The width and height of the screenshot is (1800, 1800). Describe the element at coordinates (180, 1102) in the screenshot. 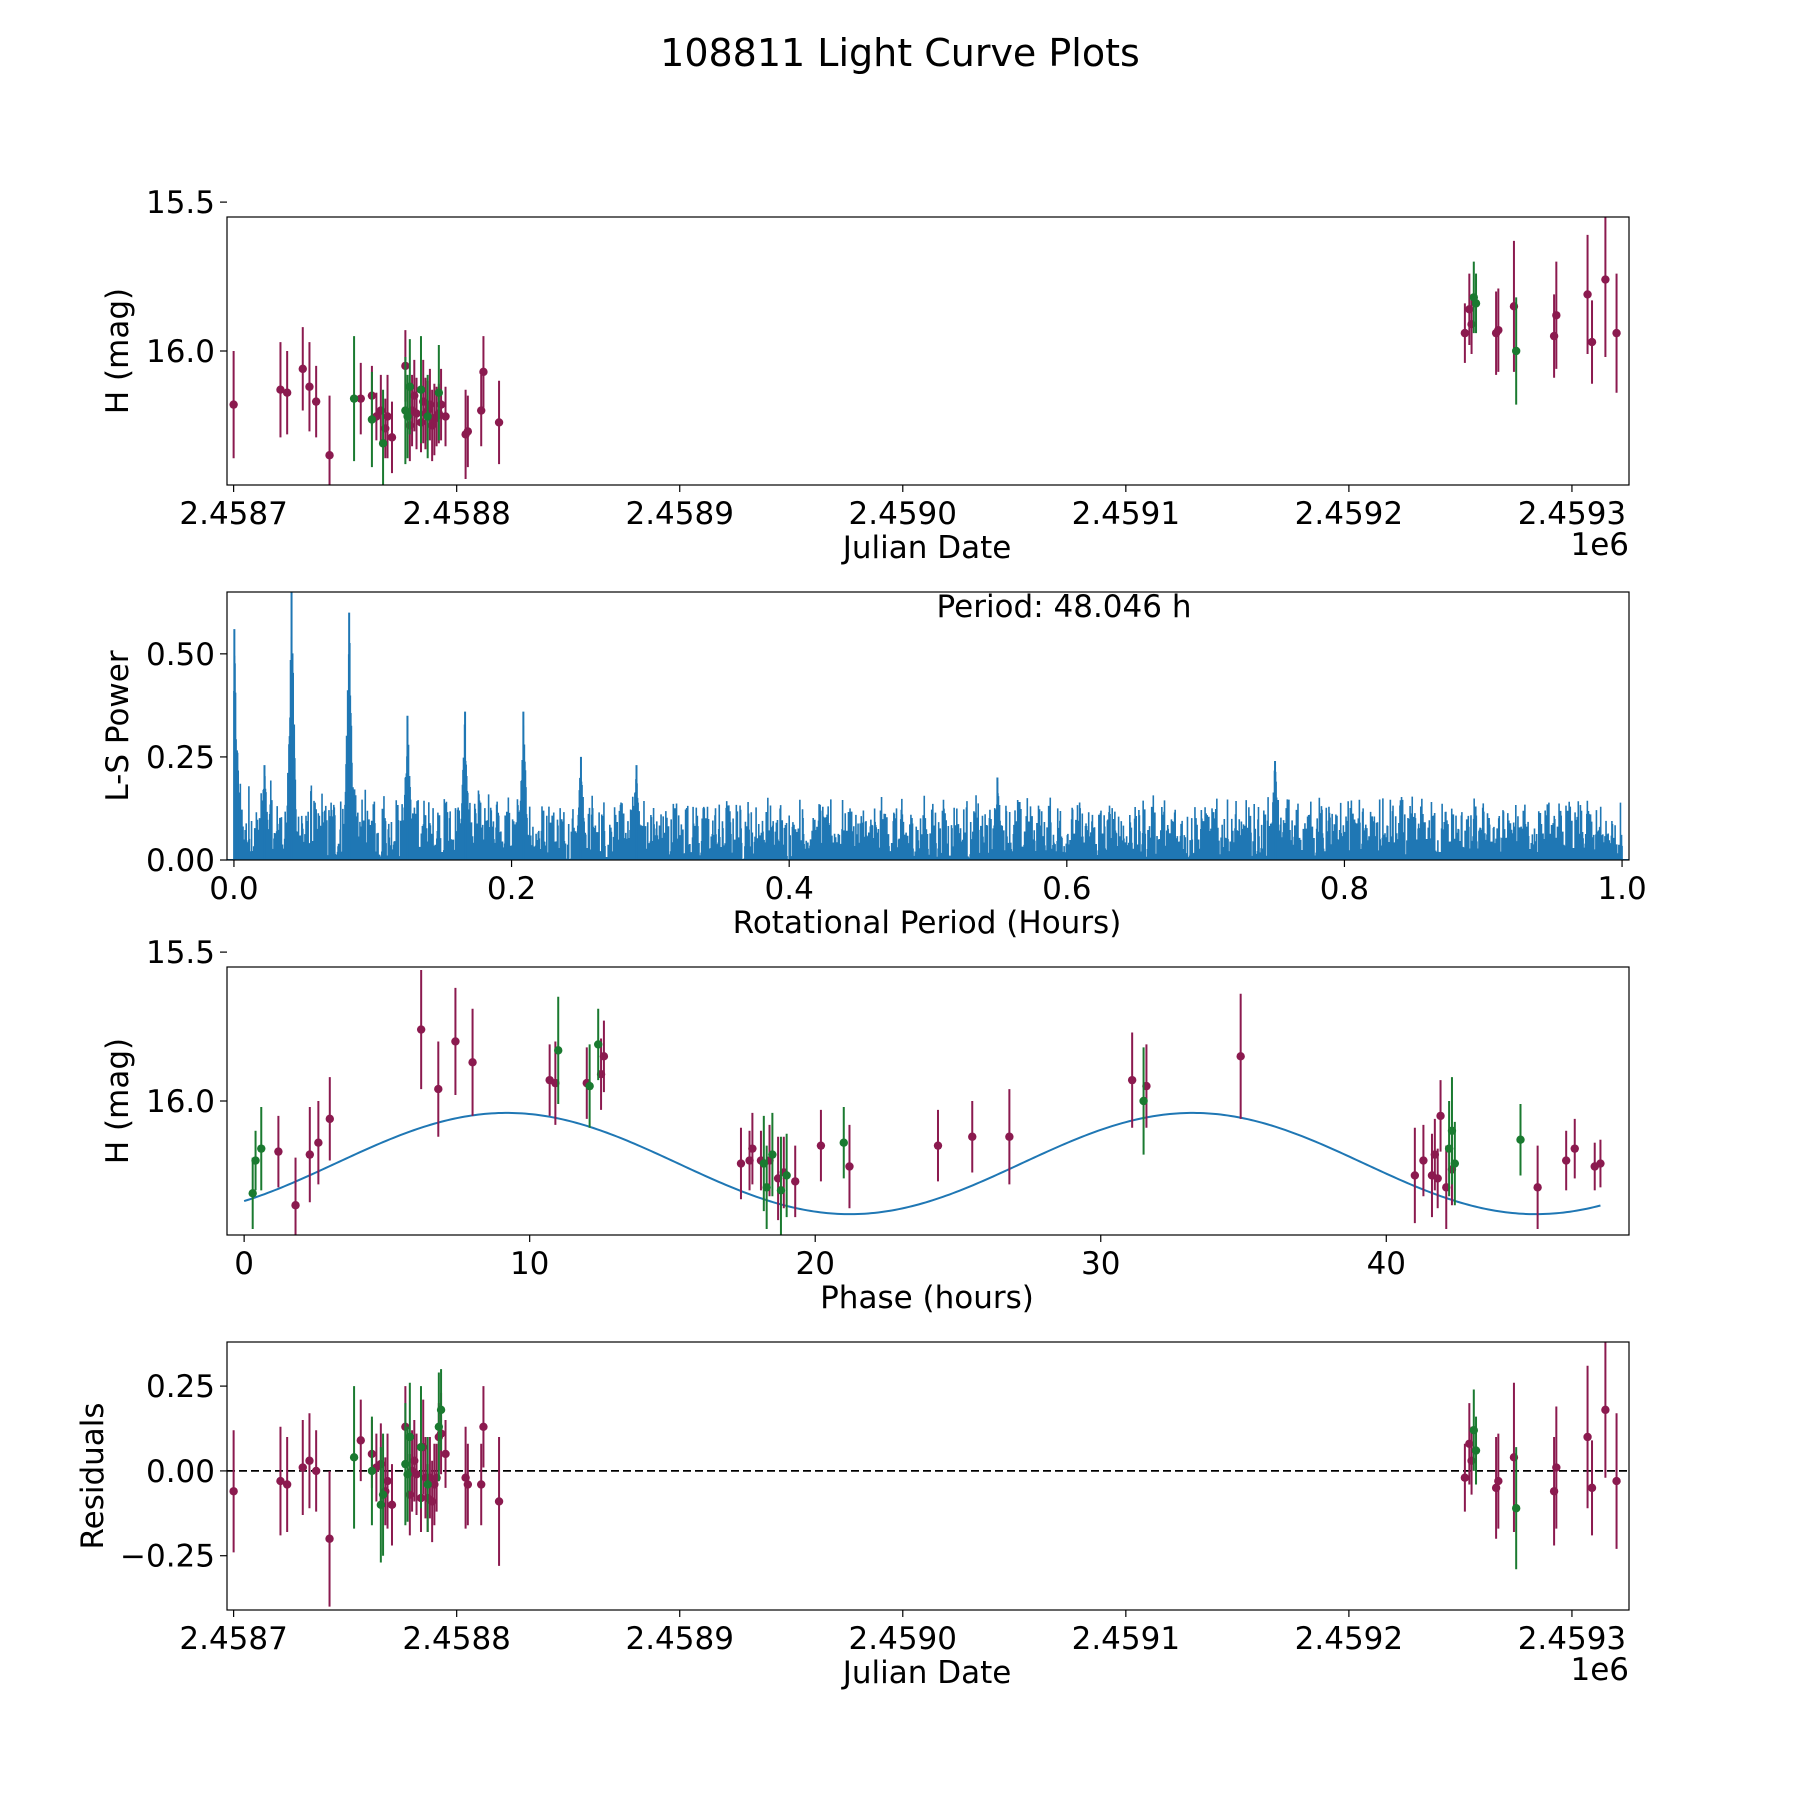

I see `phased-ytick-label: 16.0` at that location.